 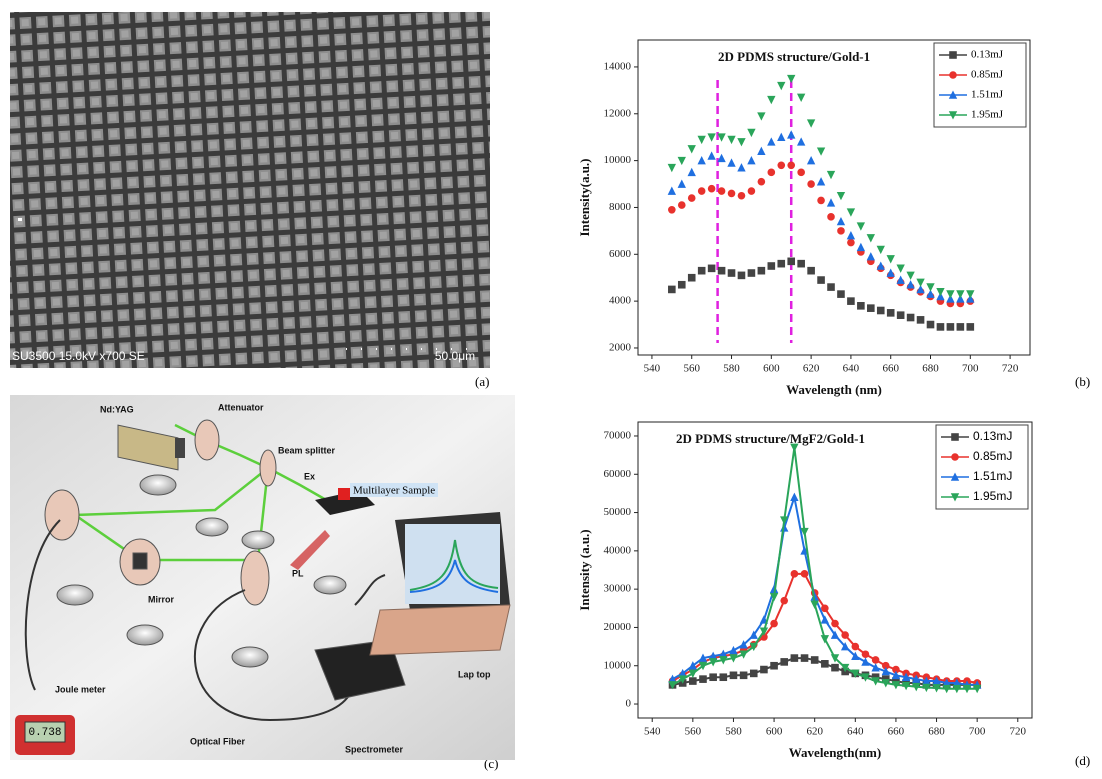 I want to click on x-tick-label: 560, so click(x=693, y=732).